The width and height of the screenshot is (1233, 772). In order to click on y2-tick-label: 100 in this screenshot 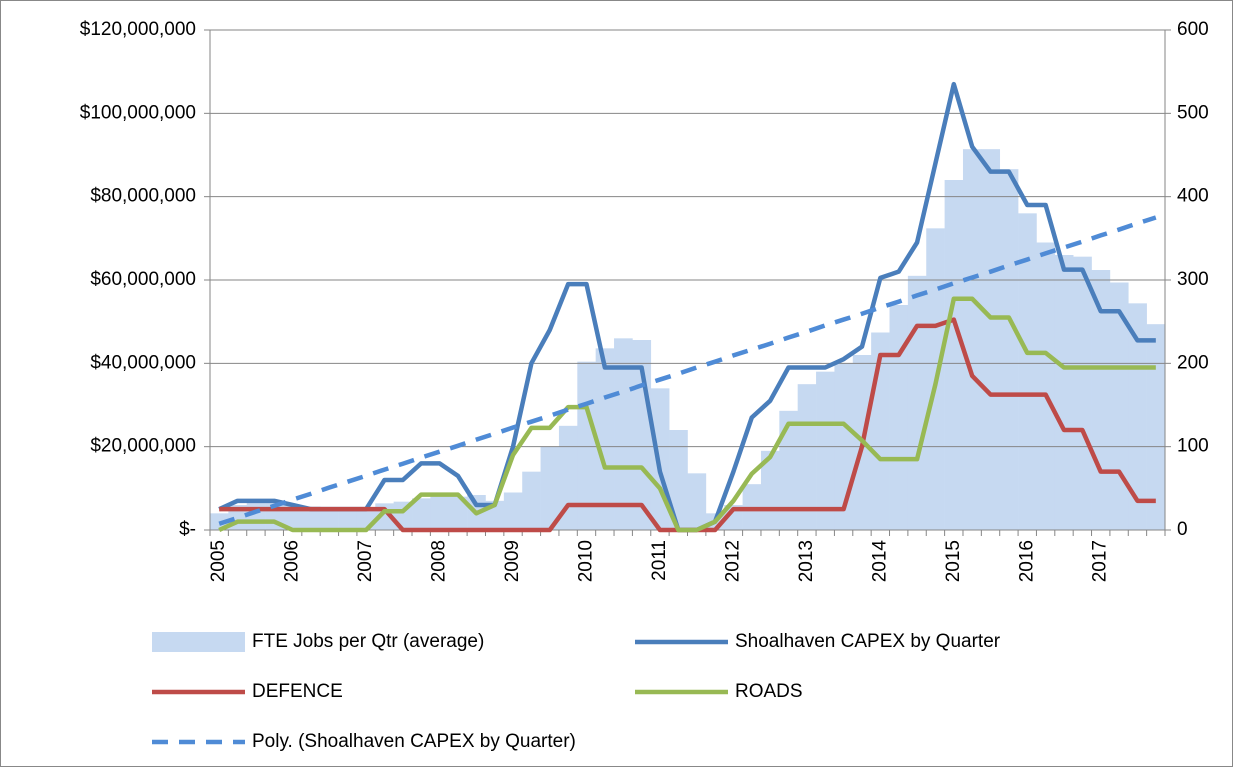, I will do `click(1193, 446)`.